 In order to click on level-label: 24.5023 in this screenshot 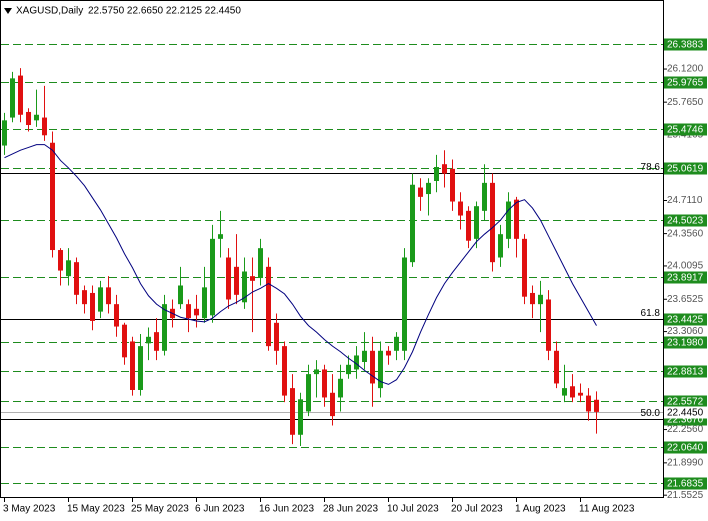, I will do `click(685, 221)`.